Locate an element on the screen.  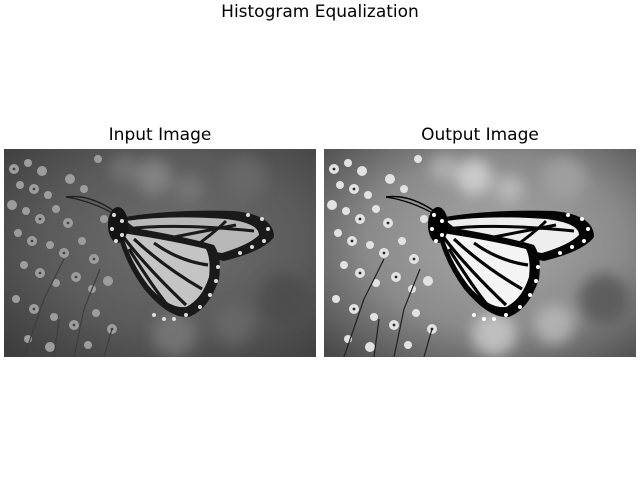
figure-title: Histogram Equalization is located at coordinates (320, 12).